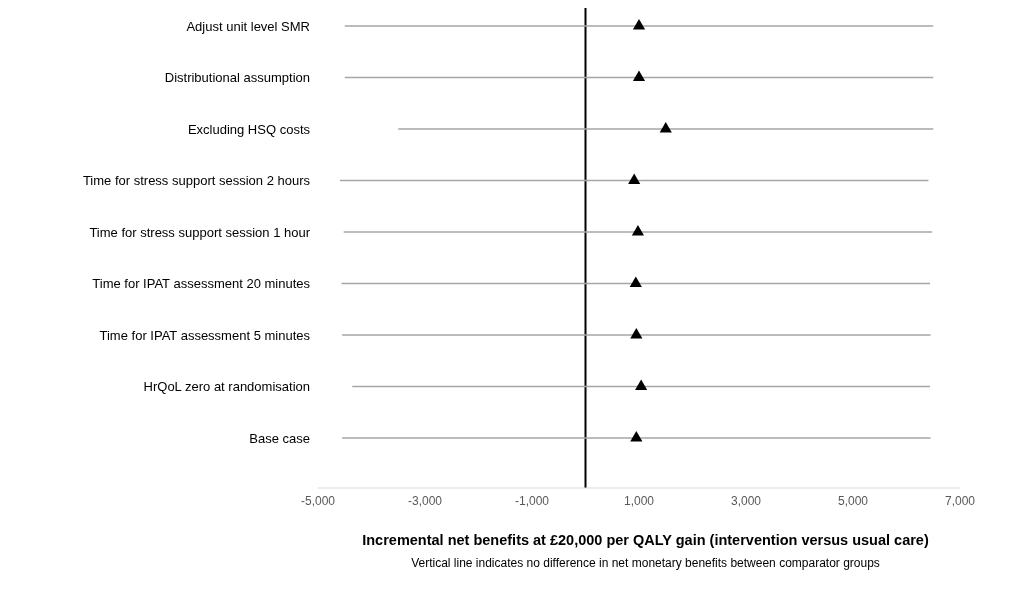  I want to click on y-tick-label: Time for stress support session 1 hour, so click(200, 232).